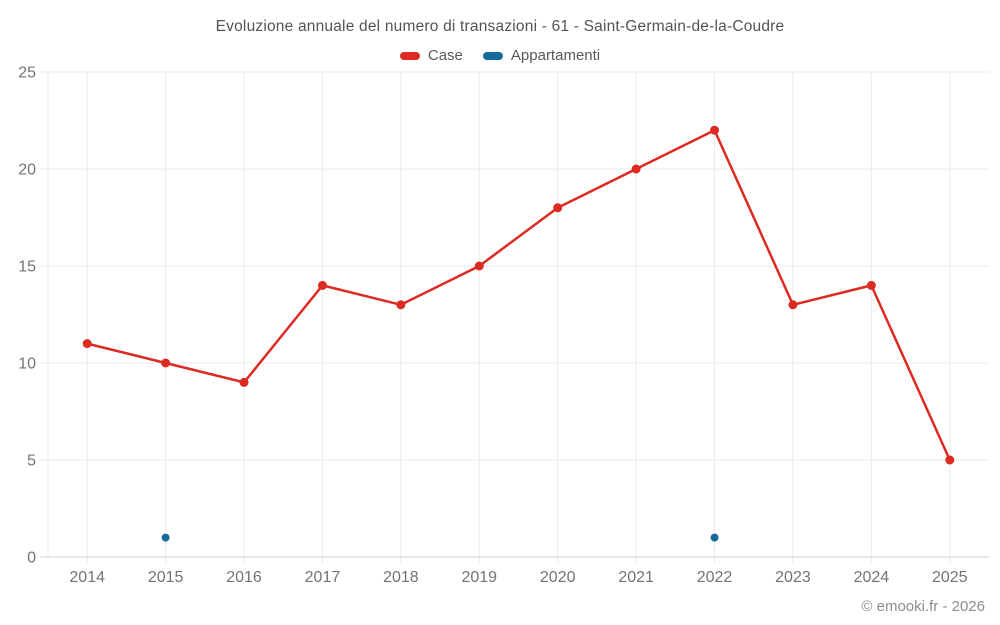  I want to click on y-tick-label: 25, so click(27, 73).